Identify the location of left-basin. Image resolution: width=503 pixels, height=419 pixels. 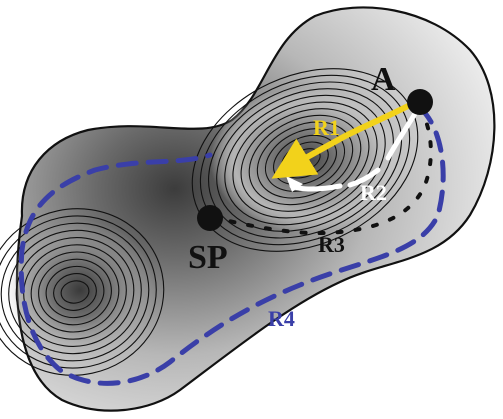
(80, 290).